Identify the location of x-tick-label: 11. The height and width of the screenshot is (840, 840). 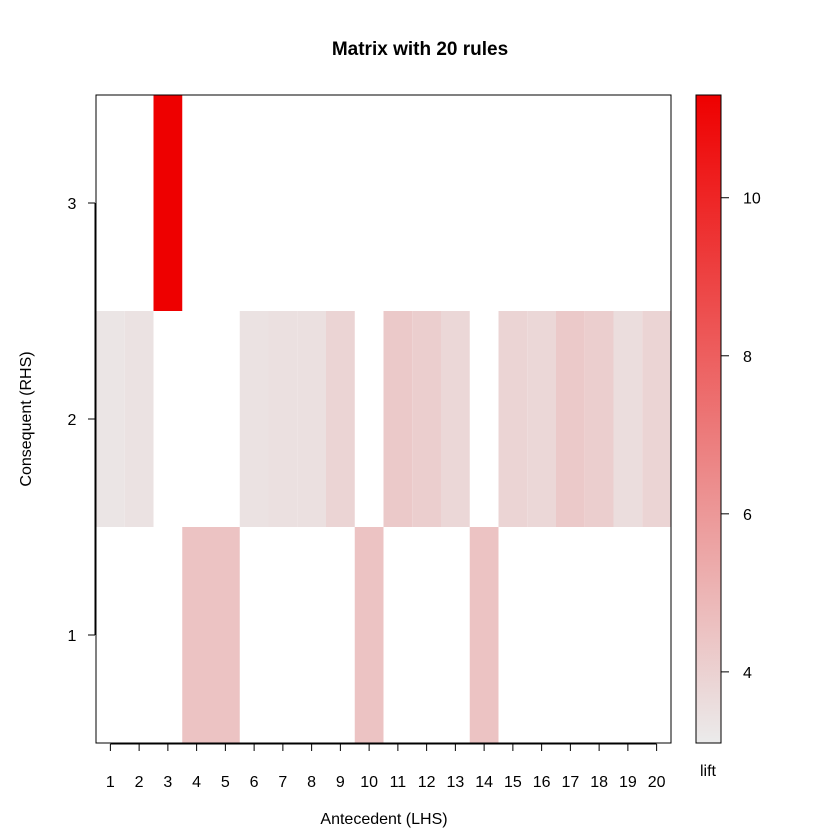
(398, 782).